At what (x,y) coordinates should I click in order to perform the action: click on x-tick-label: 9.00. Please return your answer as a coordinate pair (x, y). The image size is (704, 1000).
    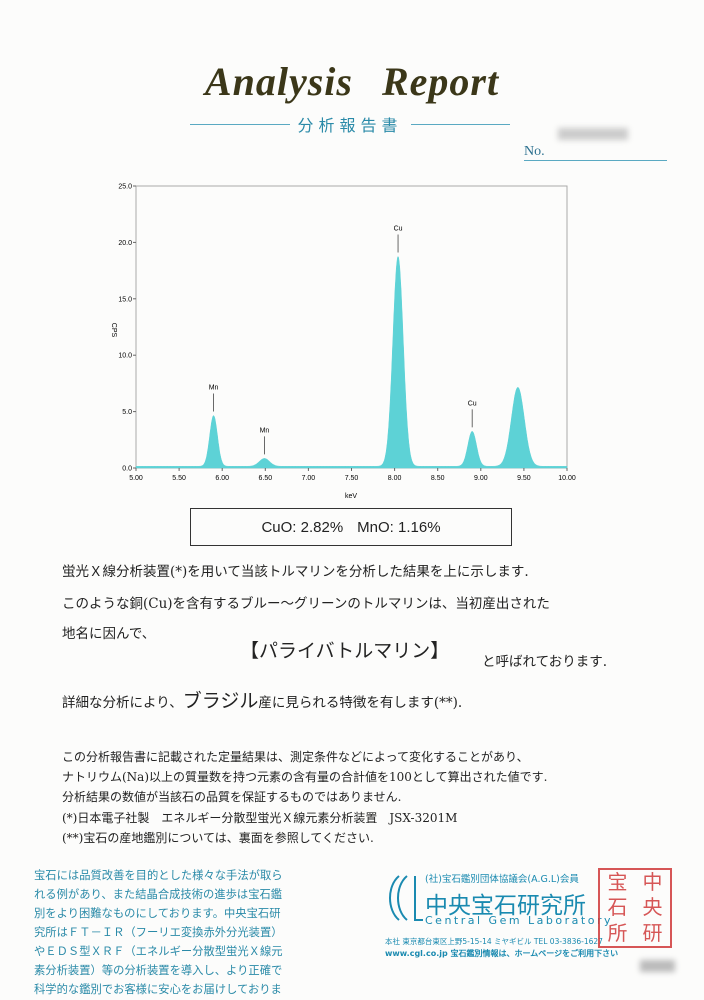
    Looking at the image, I should click on (481, 478).